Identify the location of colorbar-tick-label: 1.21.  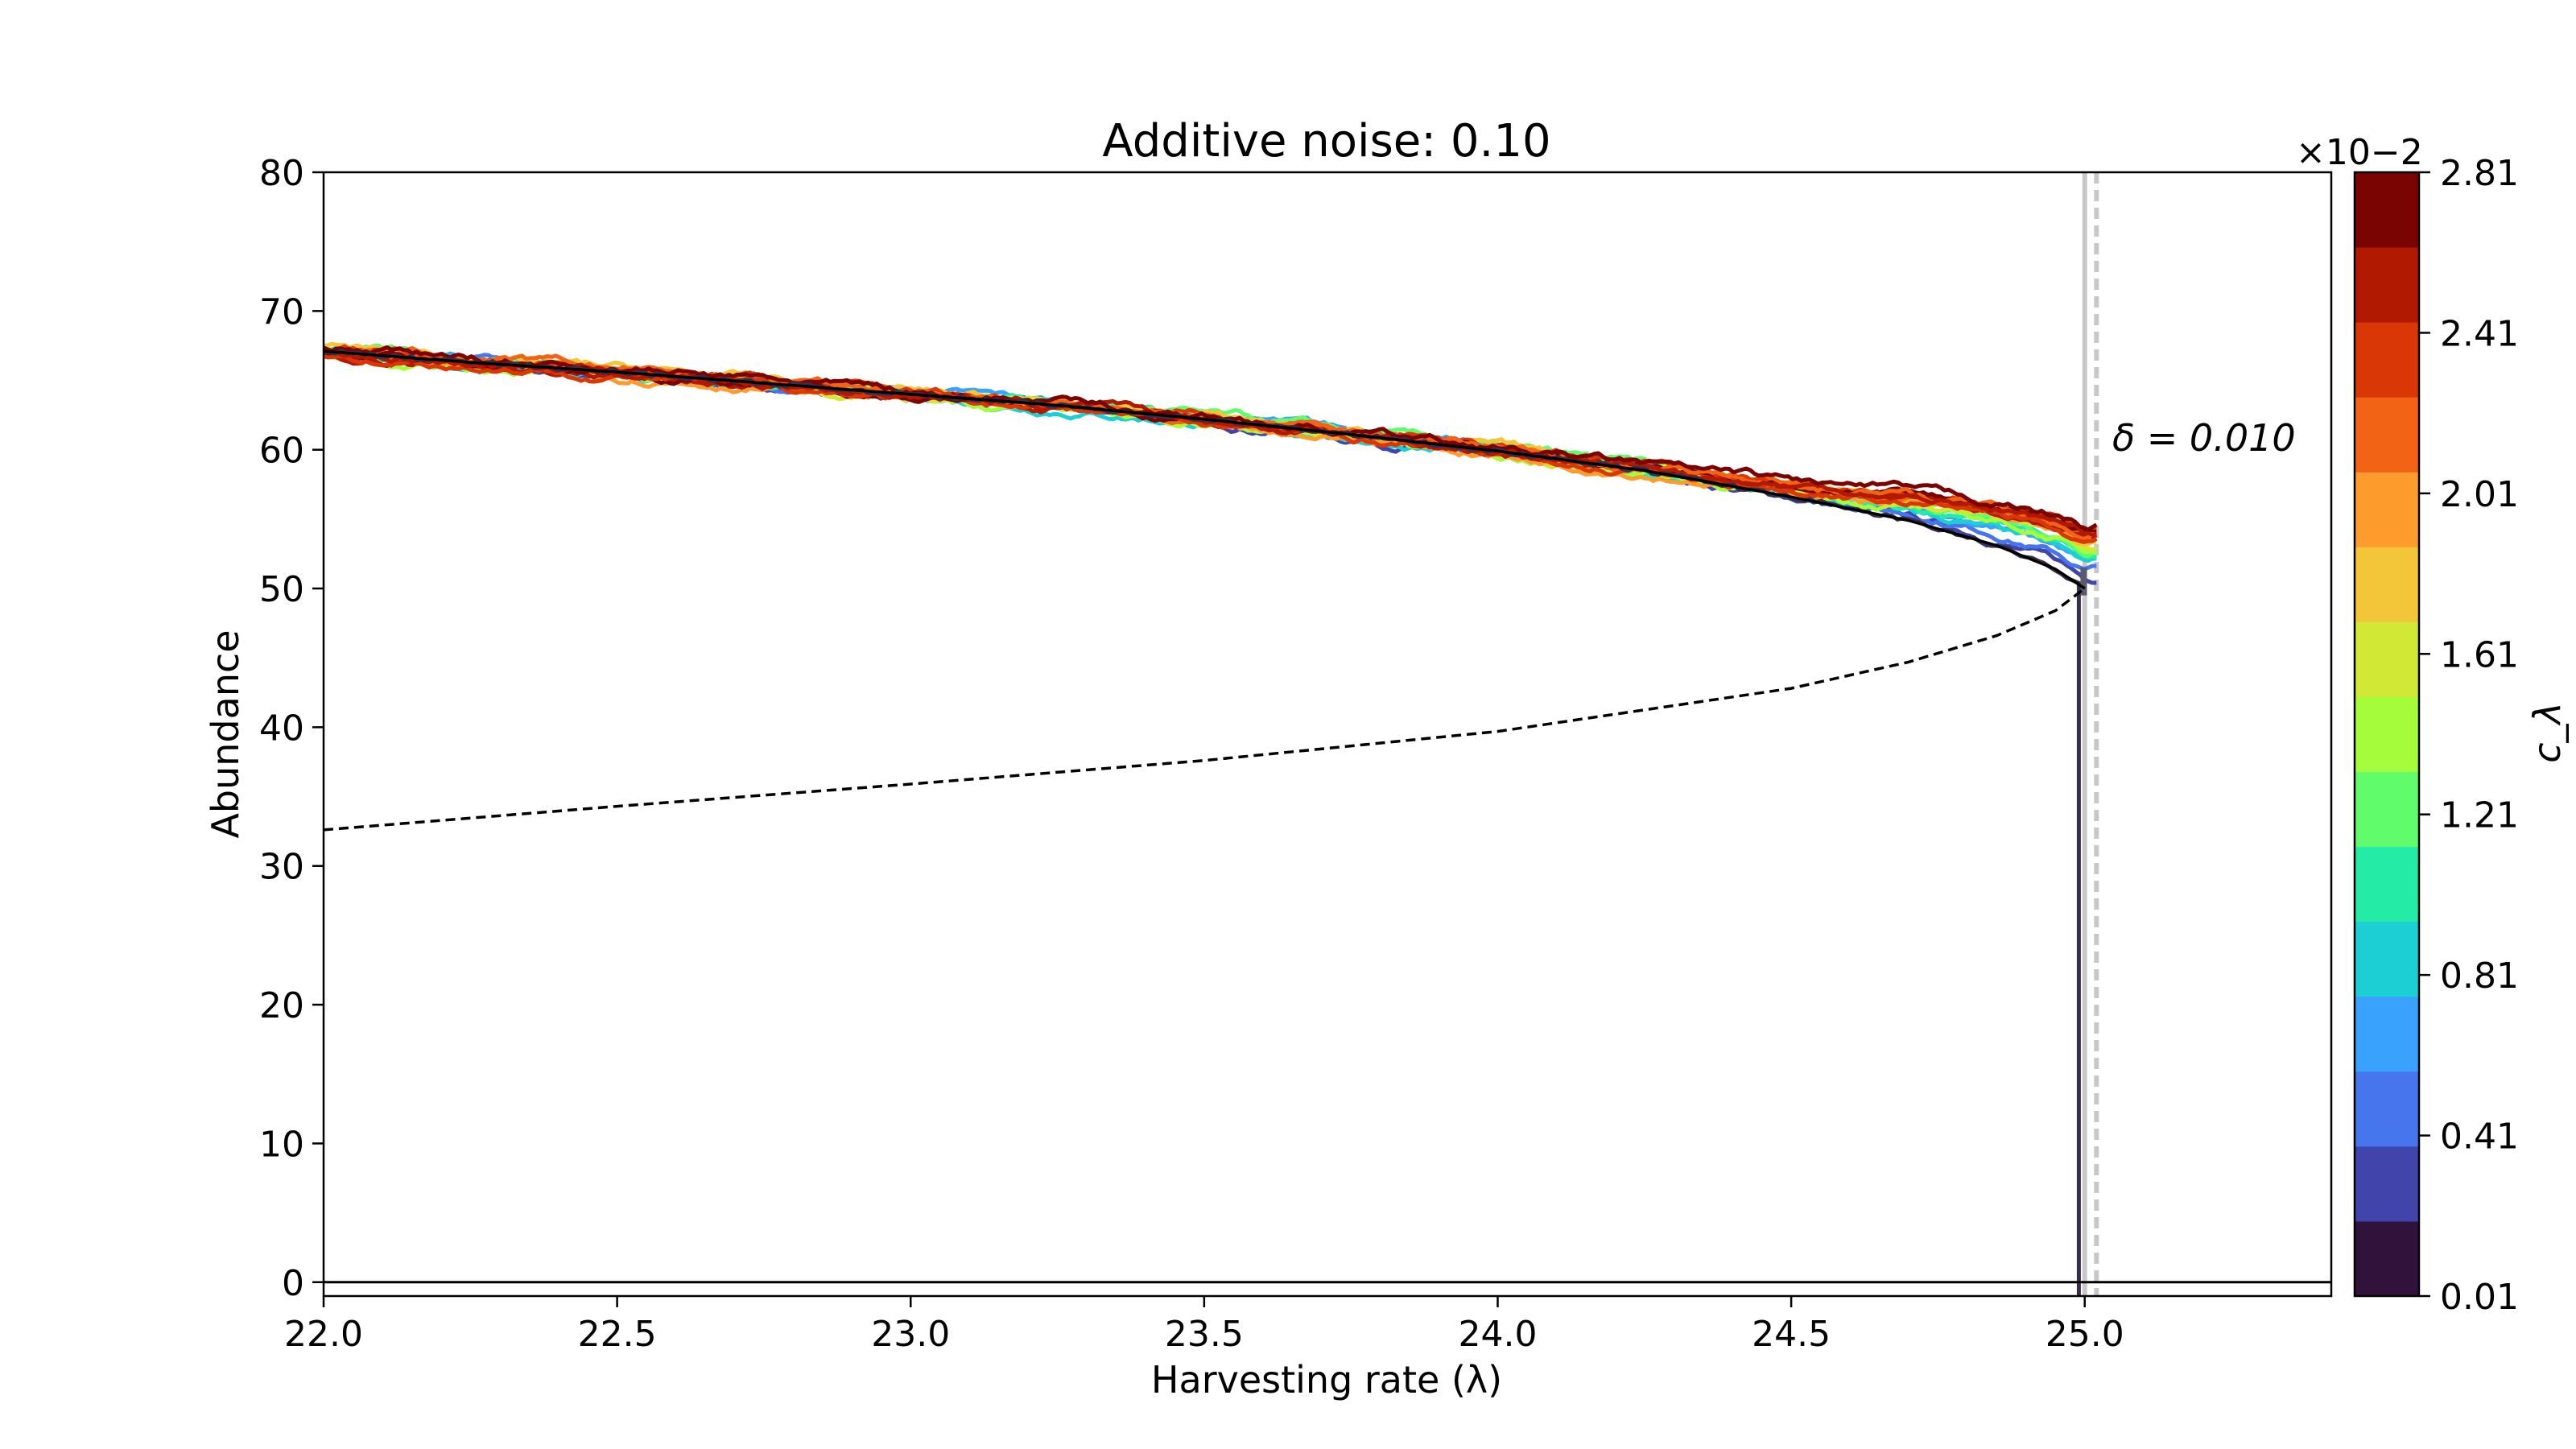
(2479, 815).